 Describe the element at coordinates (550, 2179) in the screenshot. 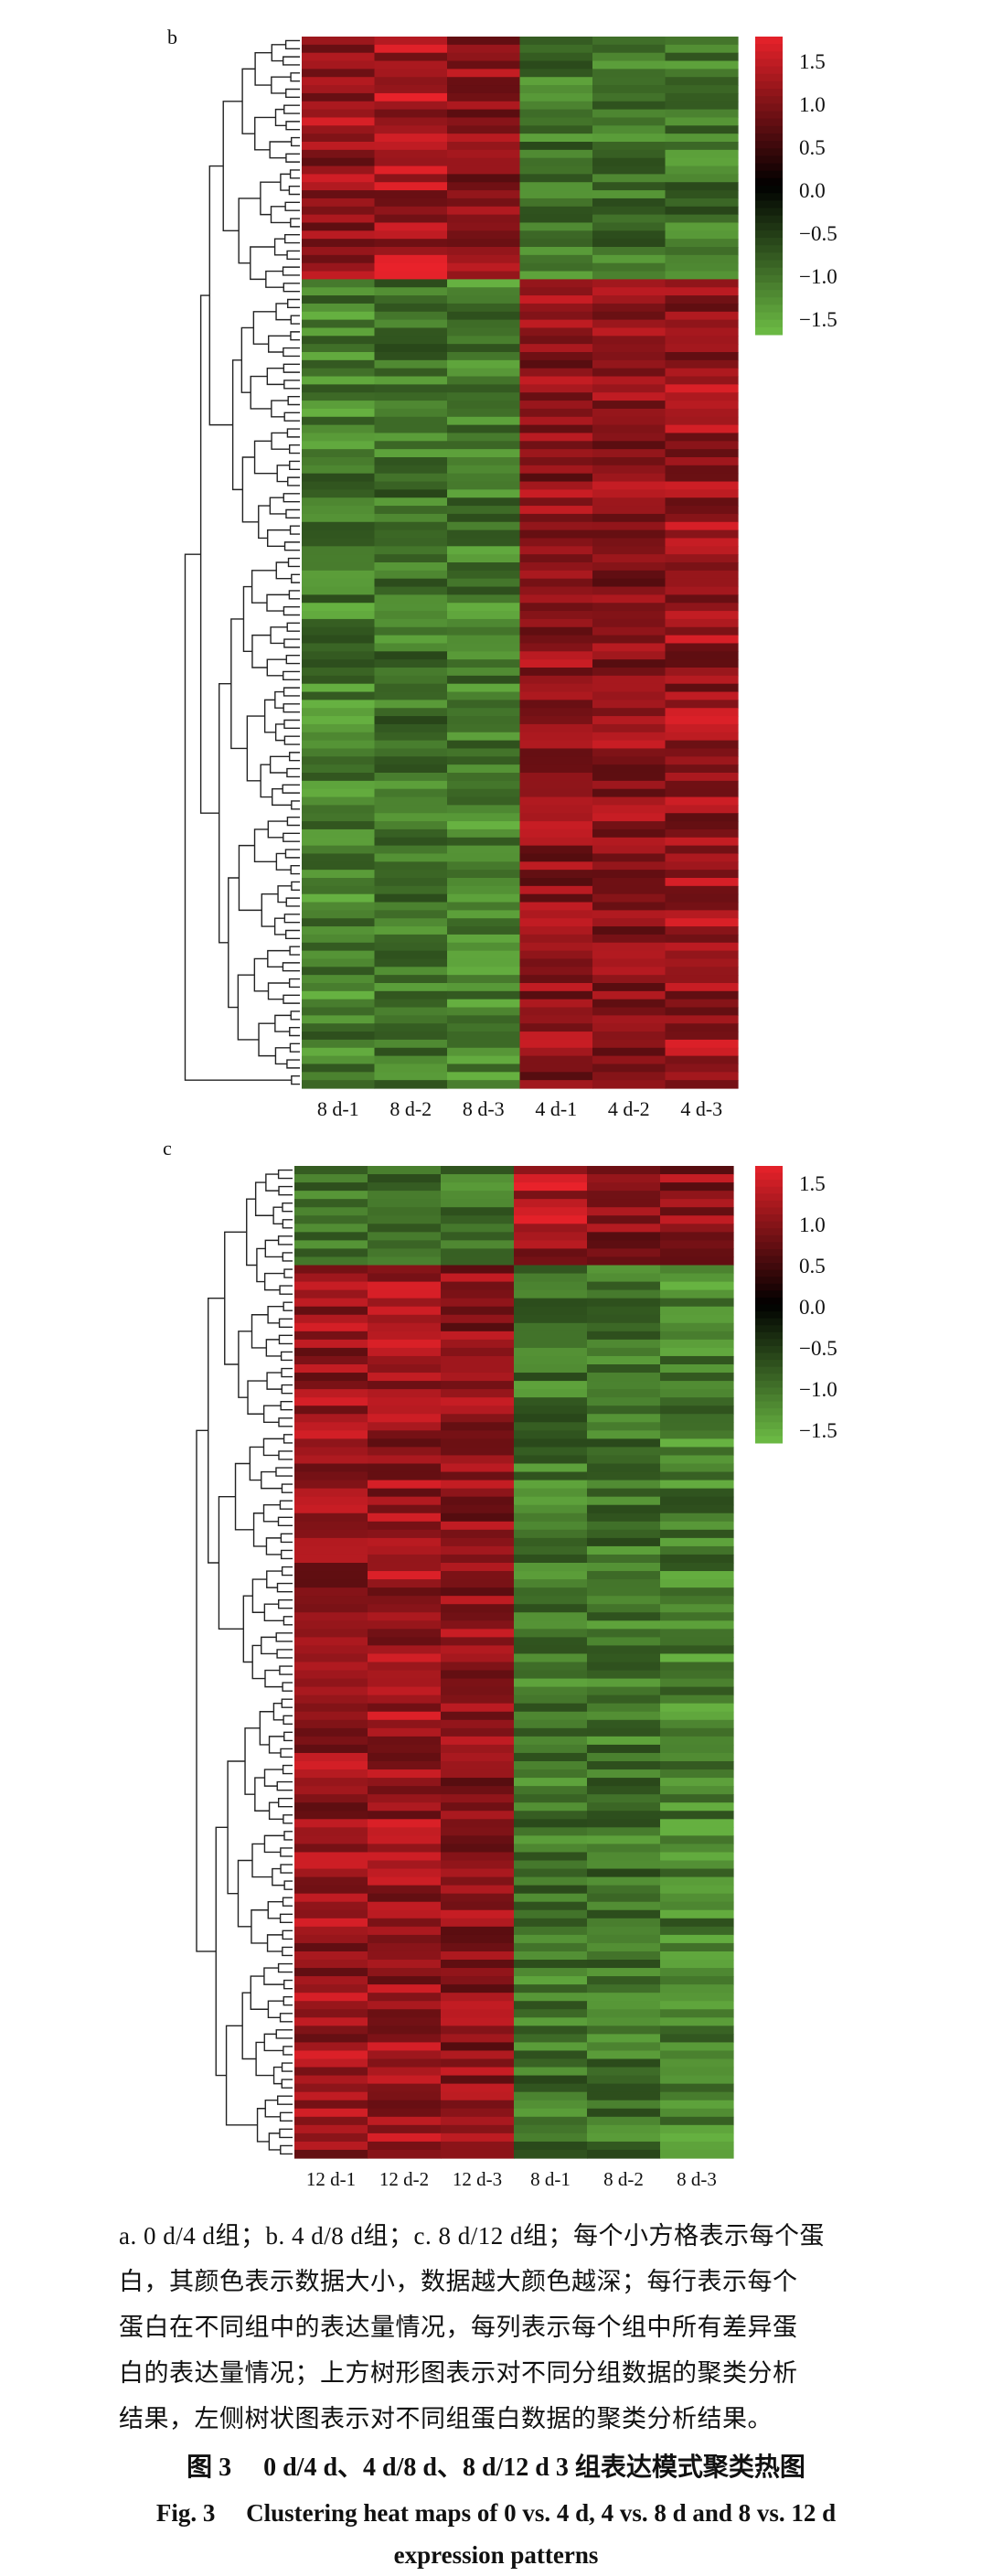

I see `column-label: 8 d-1` at that location.